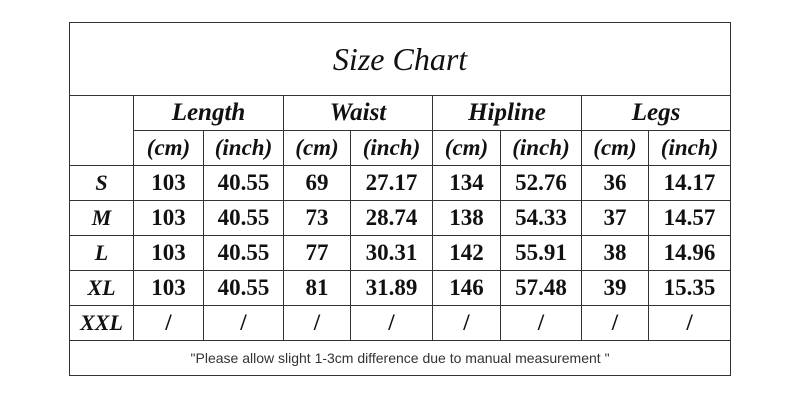 This screenshot has width=800, height=400. Describe the element at coordinates (689, 183) in the screenshot. I see `measure-cell: 14.17` at that location.